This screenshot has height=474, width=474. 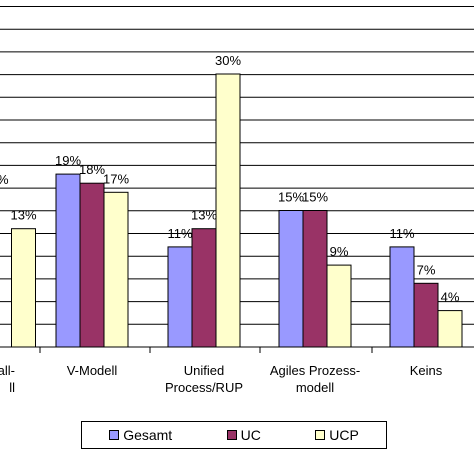 What do you see at coordinates (320, 435) in the screenshot?
I see `legend-swatch-ucp` at bounding box center [320, 435].